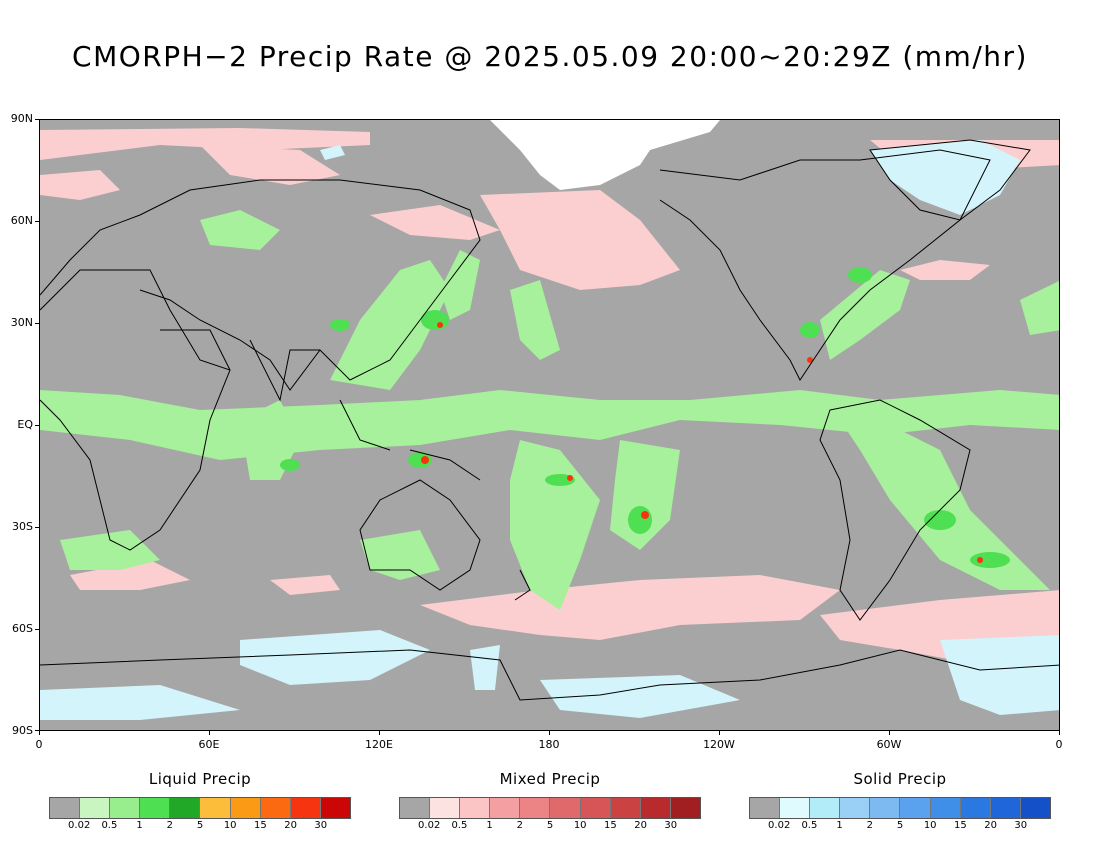 The width and height of the screenshot is (1100, 850). Describe the element at coordinates (200, 779) in the screenshot. I see `legend-liquid-title: Liquid Precip` at that location.